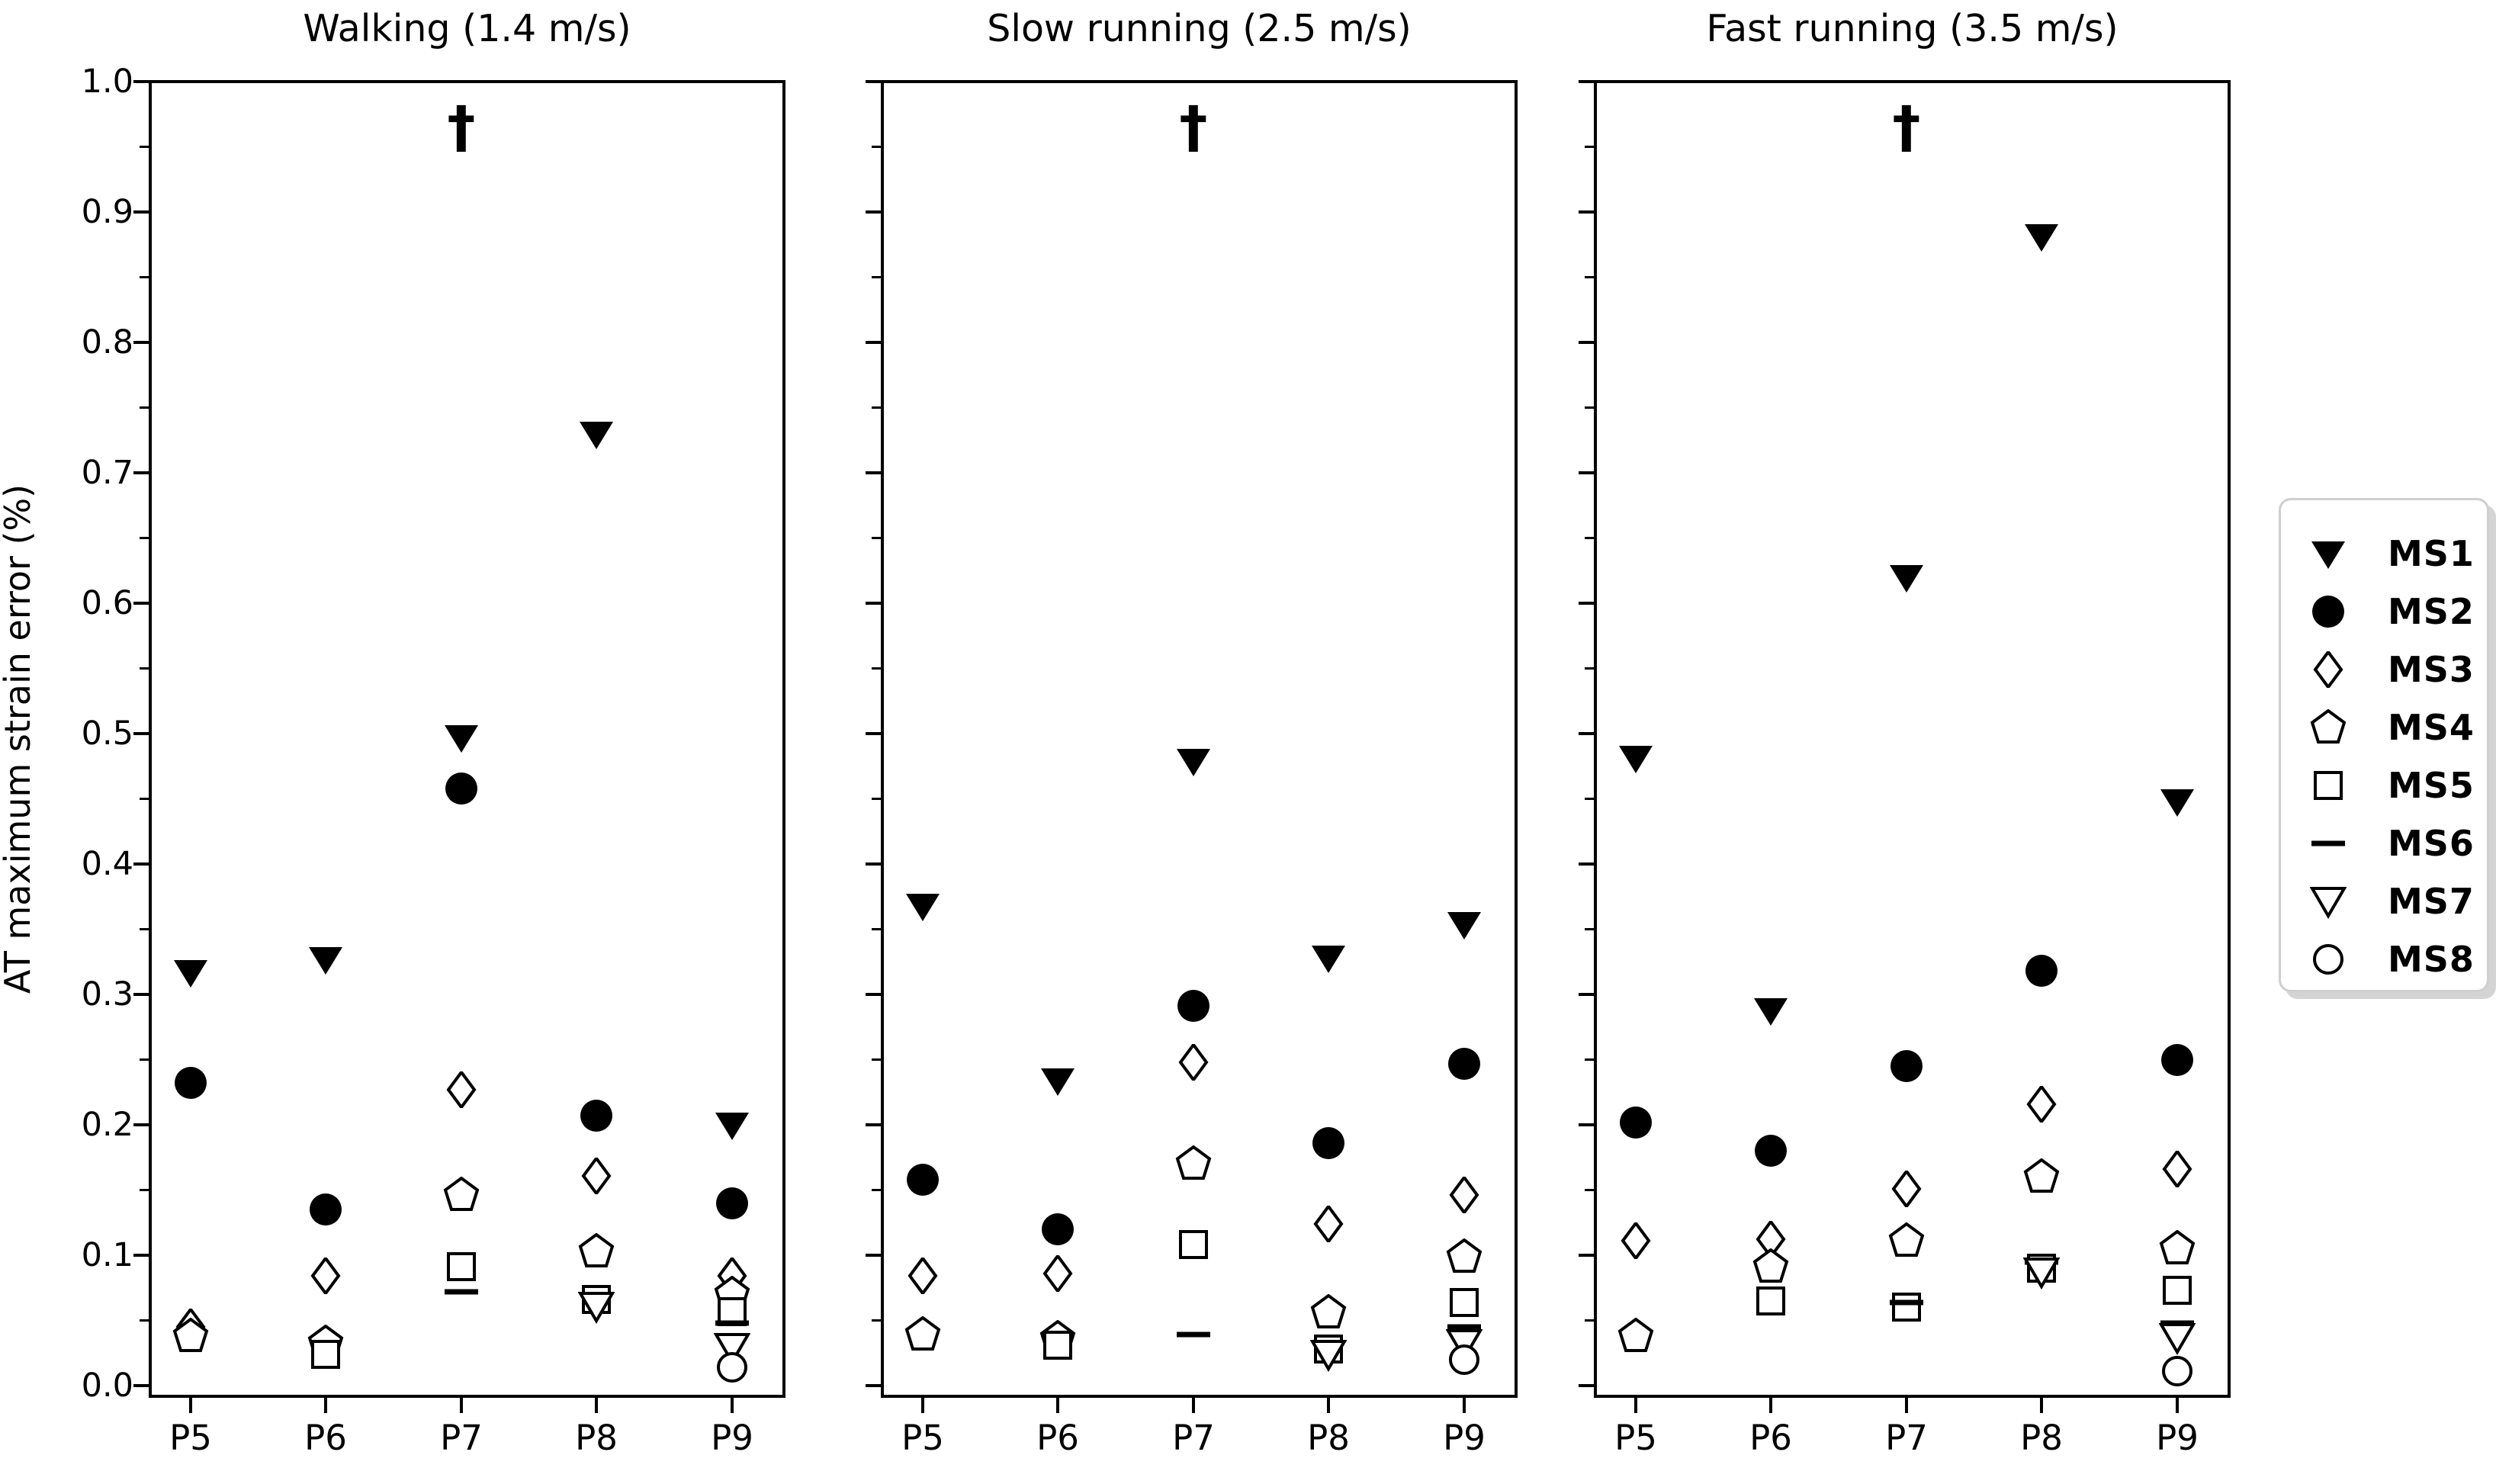 This screenshot has height=1484, width=2496. I want to click on legend-entry: MS4, so click(2384, 727).